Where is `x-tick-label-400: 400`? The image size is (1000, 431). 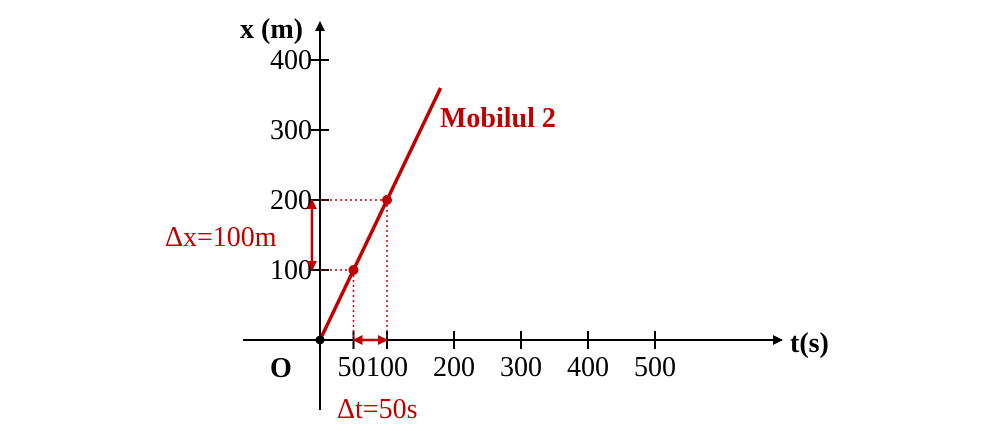
x-tick-label-400: 400 is located at coordinates (588, 367).